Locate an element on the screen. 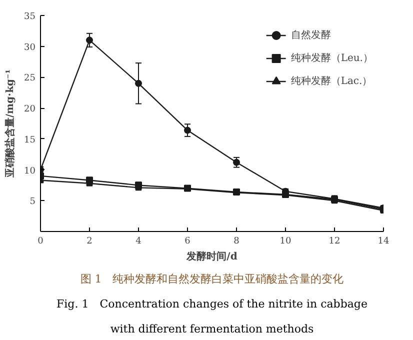 This screenshot has height=340, width=413. y-tick-label: 35 is located at coordinates (30, 17).